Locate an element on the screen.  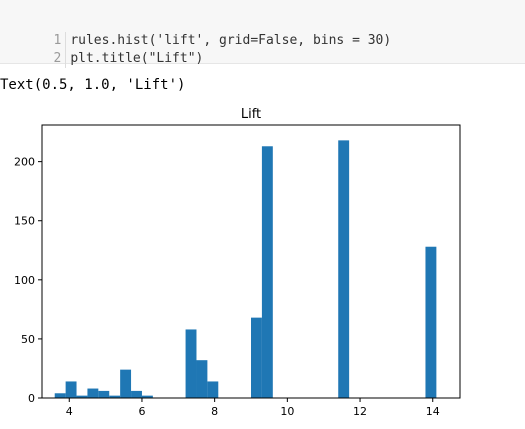
y-tick-label: 50 is located at coordinates (28, 339).